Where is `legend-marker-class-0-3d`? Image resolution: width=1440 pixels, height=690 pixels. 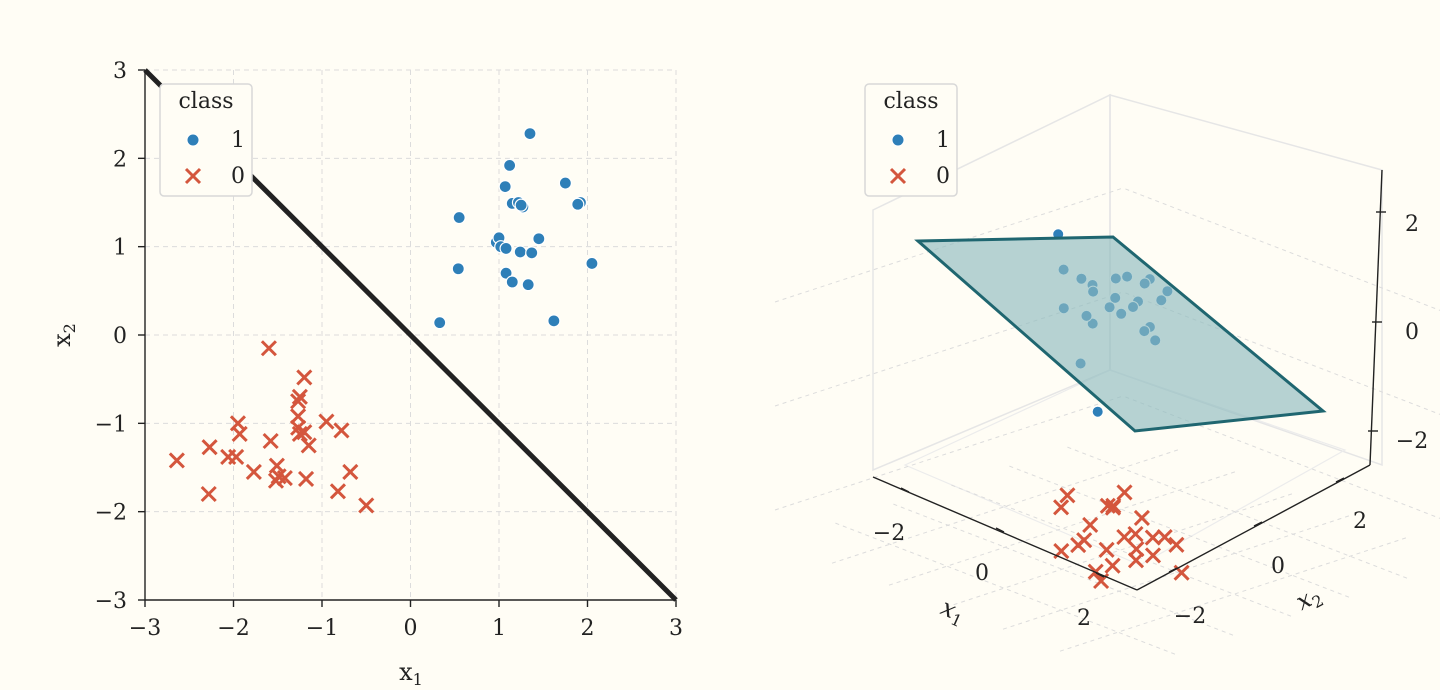 legend-marker-class-0-3d is located at coordinates (898, 176).